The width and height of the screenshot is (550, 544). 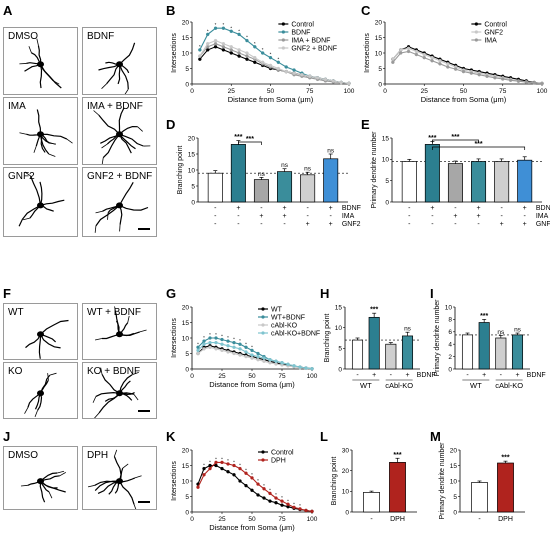 What do you see at coordinates (450, 369) in the screenshot?
I see `y-tick-label-I: 0` at bounding box center [450, 369].